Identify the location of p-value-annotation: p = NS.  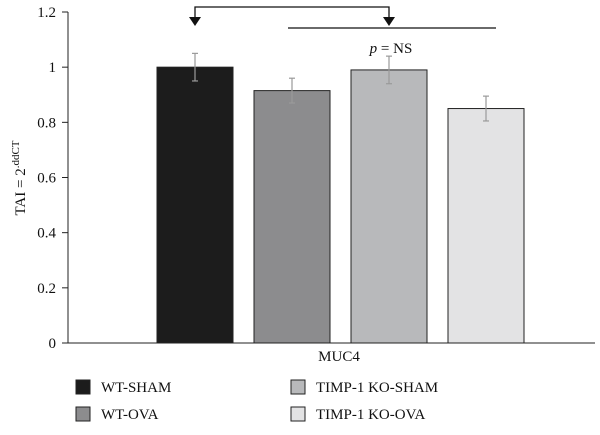
(391, 49).